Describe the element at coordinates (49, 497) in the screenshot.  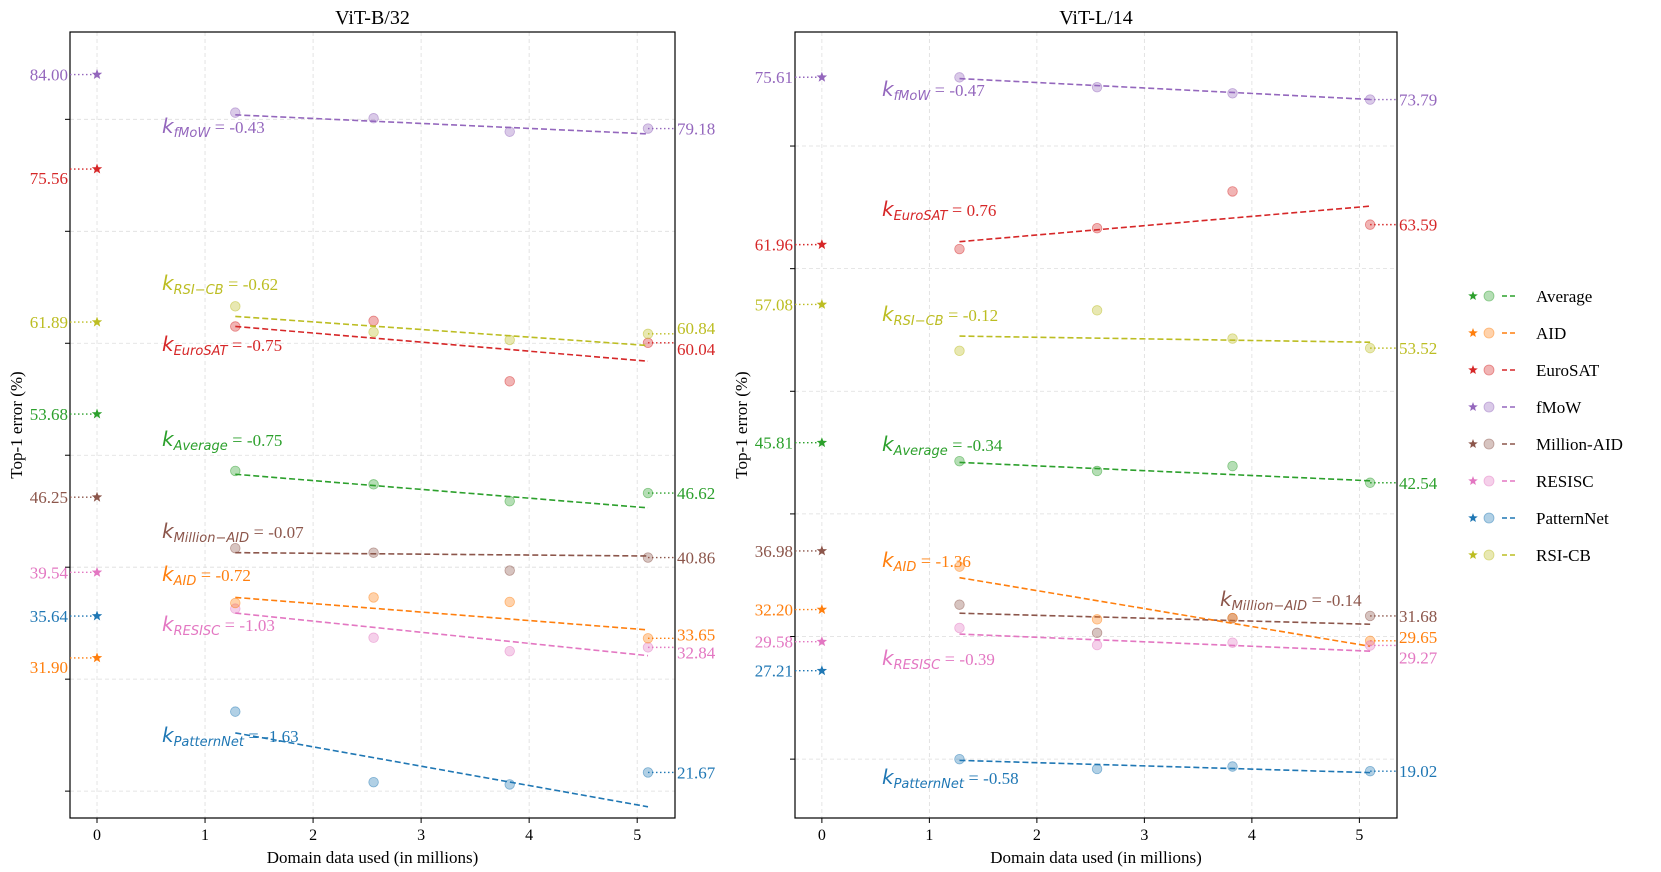
I see `zero-label: 46.25` at that location.